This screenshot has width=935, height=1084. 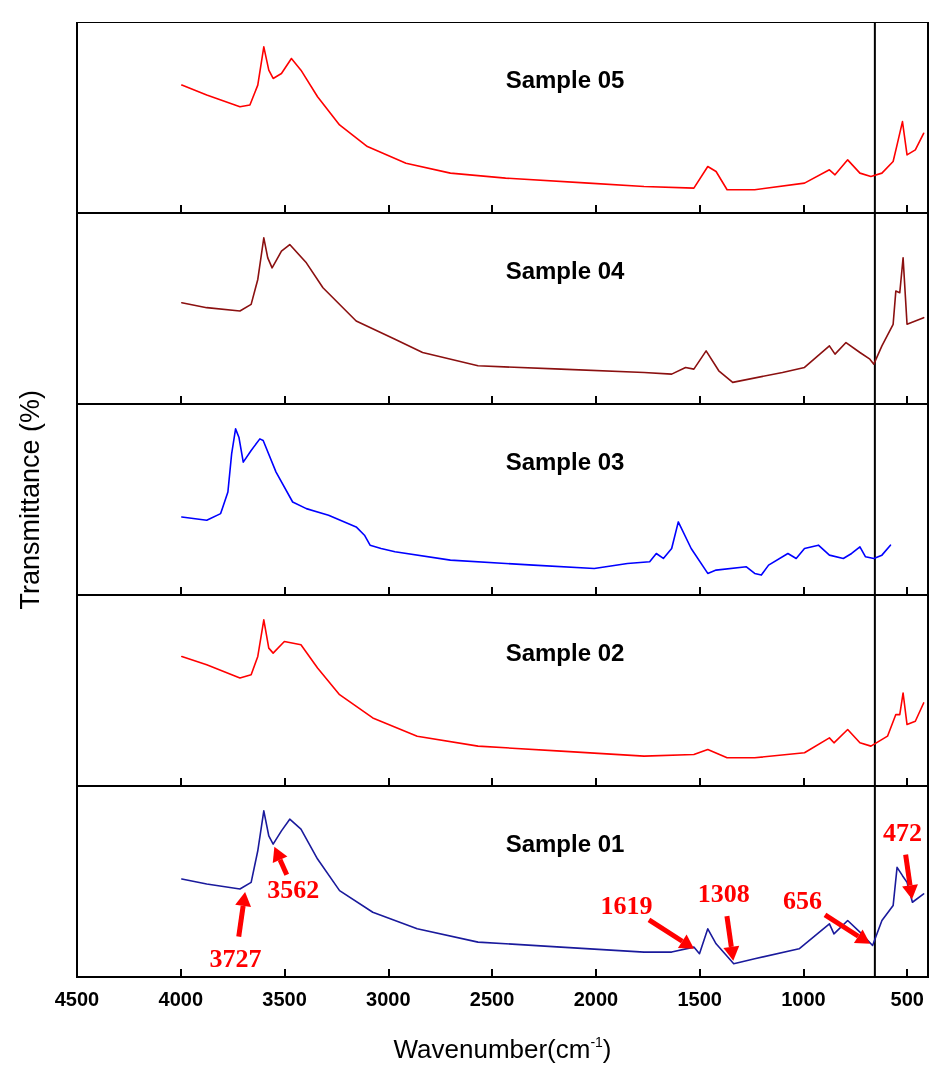 What do you see at coordinates (293, 889) in the screenshot?
I see `annotation: 3562` at bounding box center [293, 889].